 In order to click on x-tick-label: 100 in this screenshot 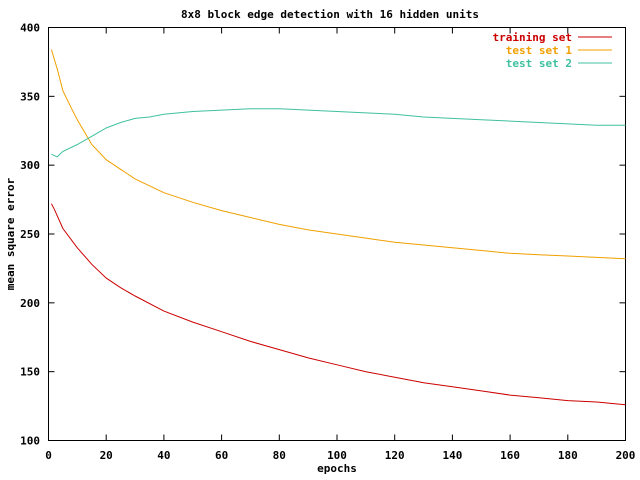, I will do `click(337, 455)`.